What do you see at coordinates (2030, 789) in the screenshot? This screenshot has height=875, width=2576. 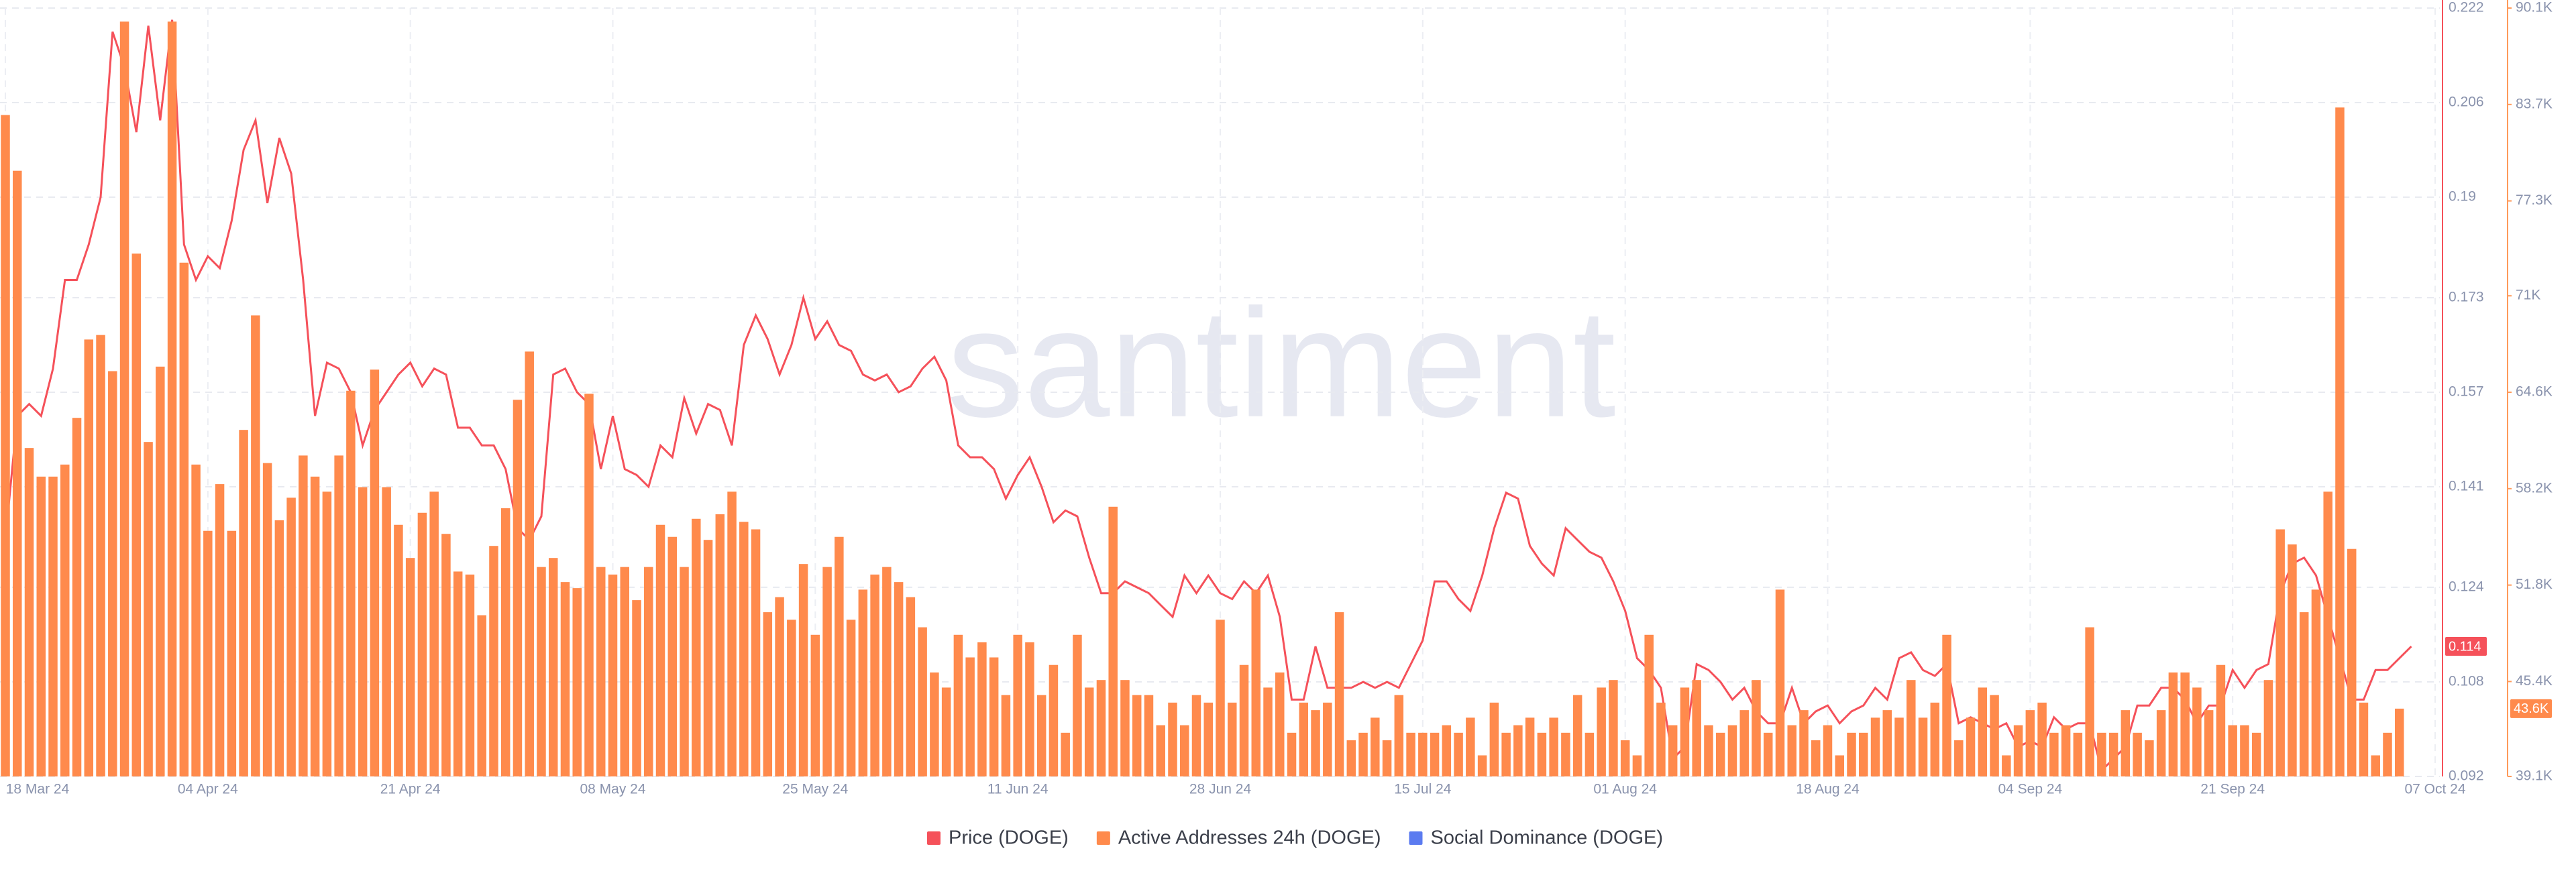 I see `x-tick-label: 04 Sep 24` at bounding box center [2030, 789].